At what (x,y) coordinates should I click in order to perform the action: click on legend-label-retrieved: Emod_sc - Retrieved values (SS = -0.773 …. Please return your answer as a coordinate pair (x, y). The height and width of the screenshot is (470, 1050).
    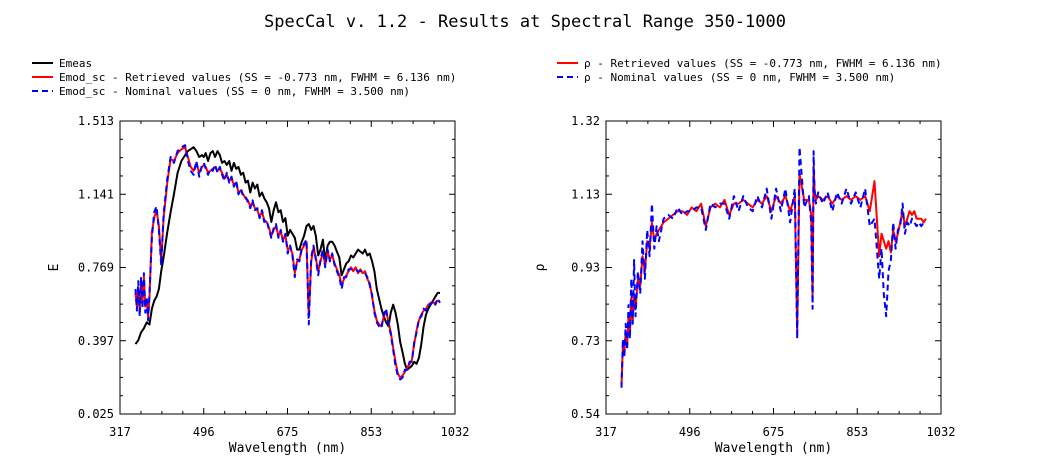
    Looking at the image, I should click on (257, 77).